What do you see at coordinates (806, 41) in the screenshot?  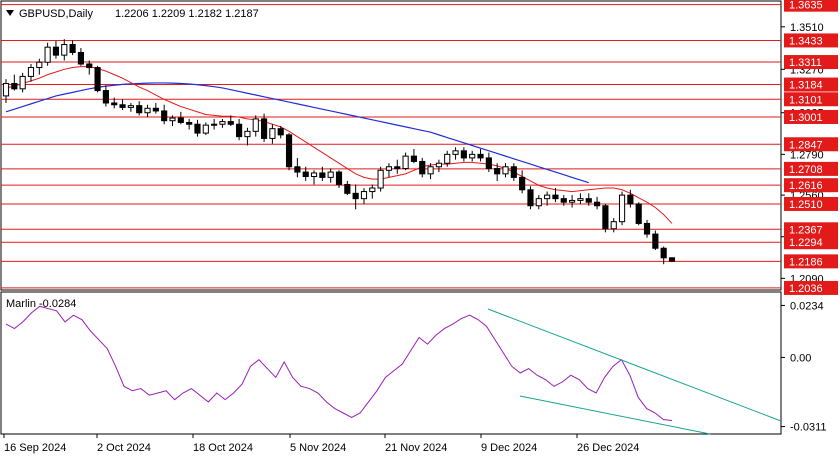 I see `level-label-text: 1.3433` at bounding box center [806, 41].